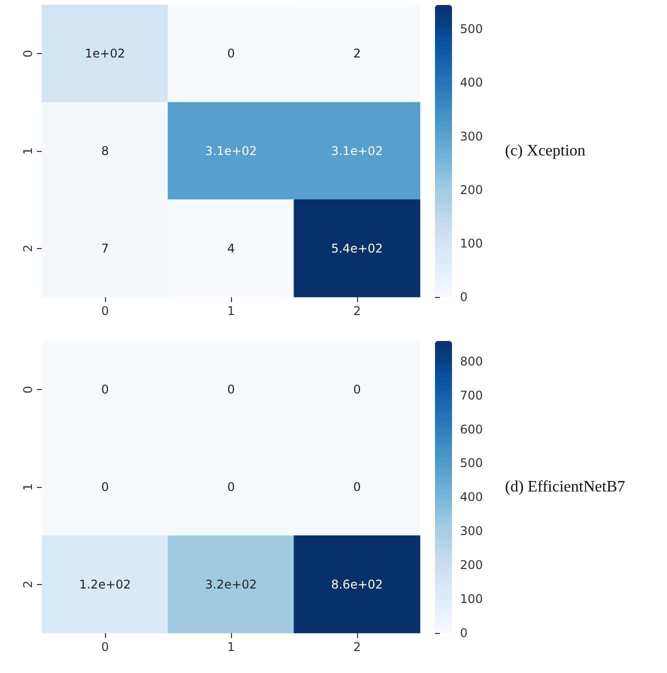 This screenshot has width=667, height=673. What do you see at coordinates (357, 53) in the screenshot?
I see `data-label: 2` at bounding box center [357, 53].